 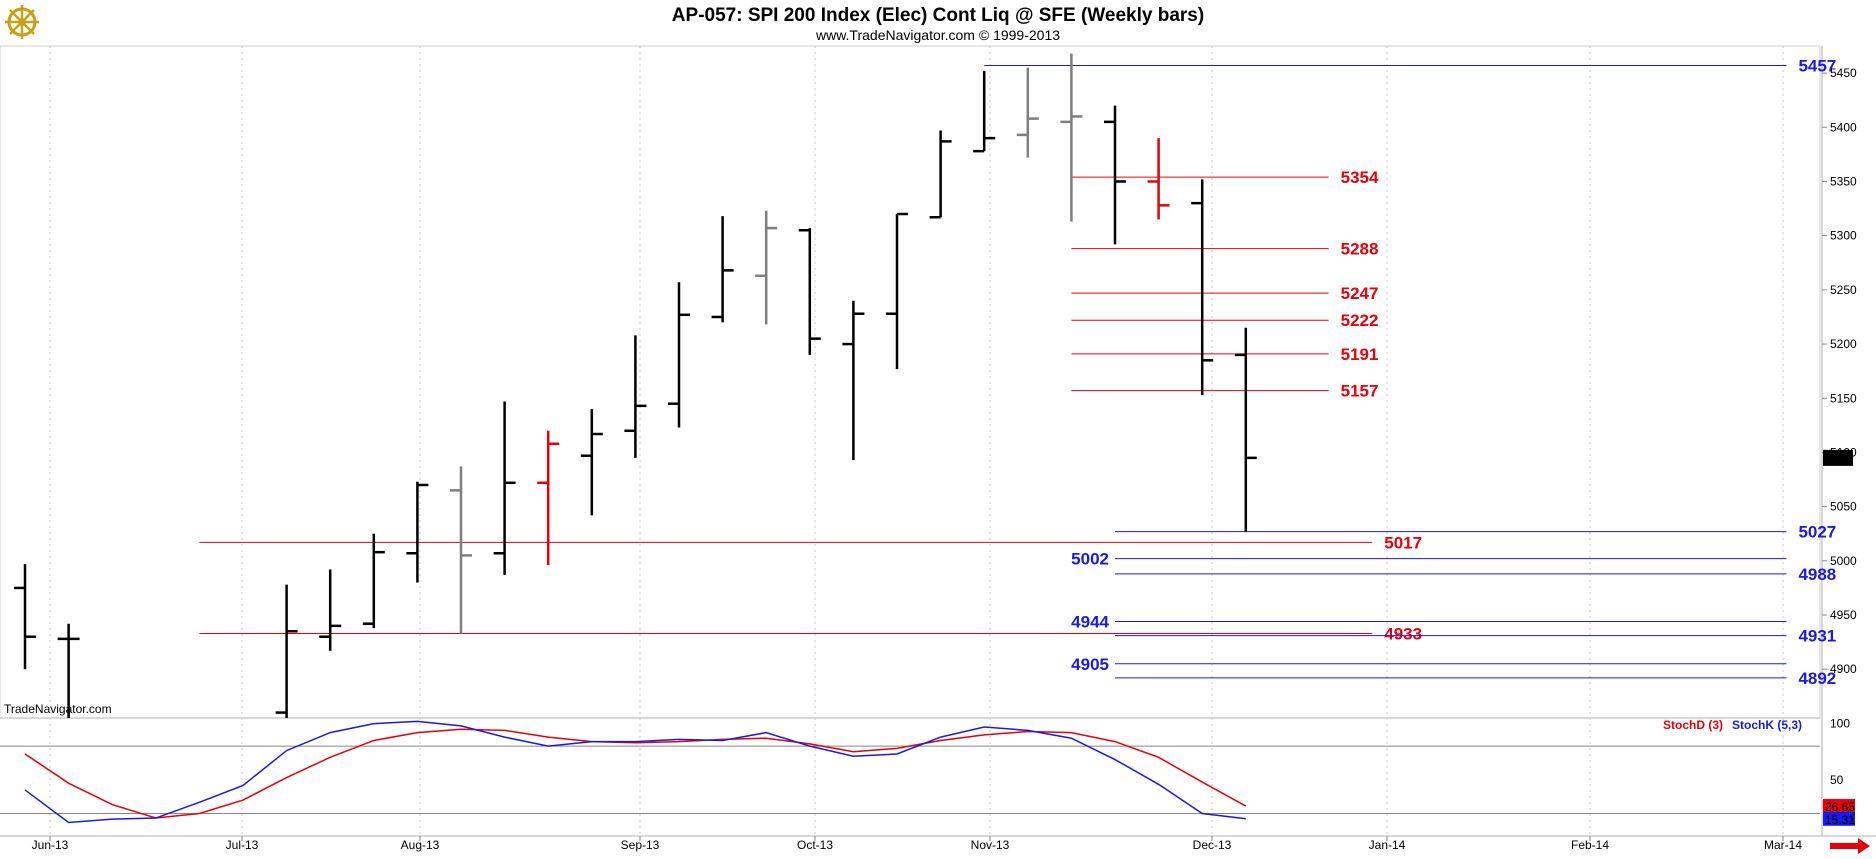 I want to click on y-tick-label: 5250, so click(x=1843, y=290).